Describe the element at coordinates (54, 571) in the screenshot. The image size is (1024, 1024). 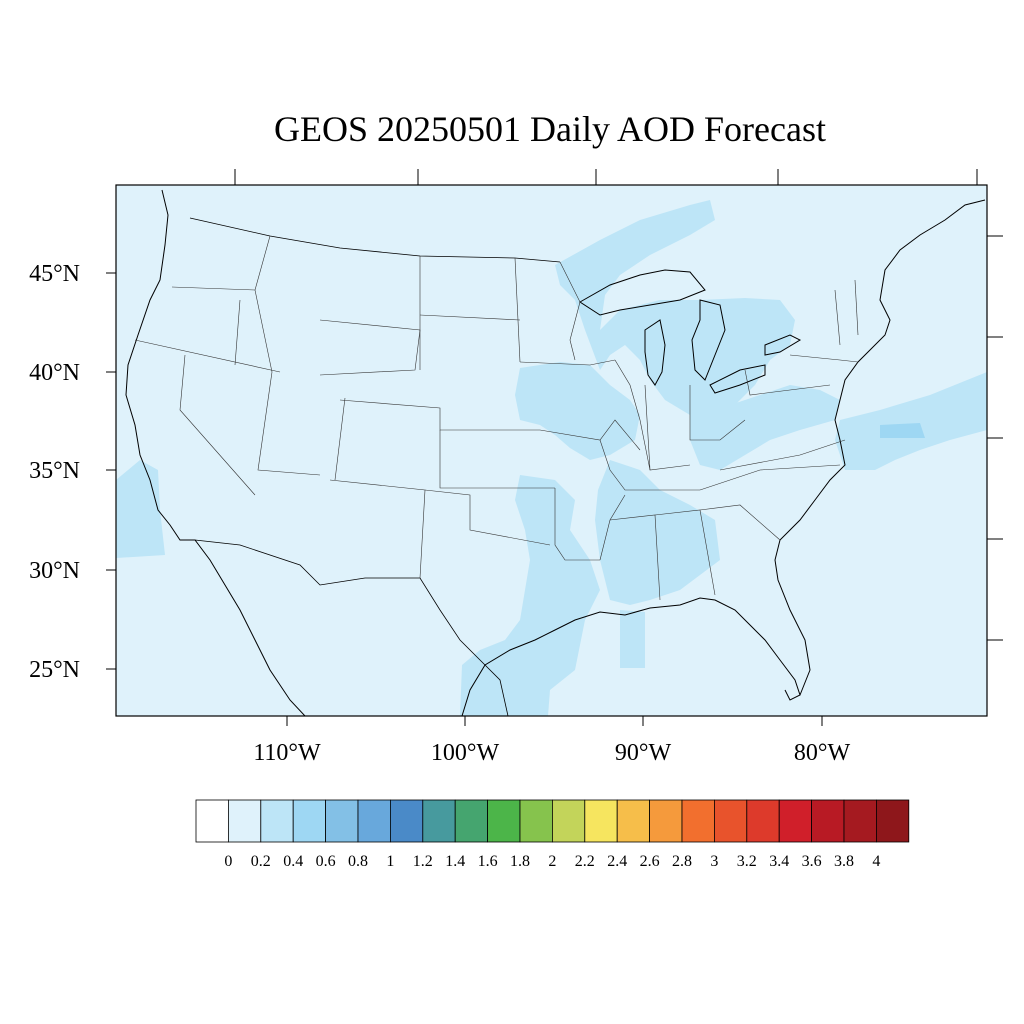
I see `lat-label: 30°N` at that location.